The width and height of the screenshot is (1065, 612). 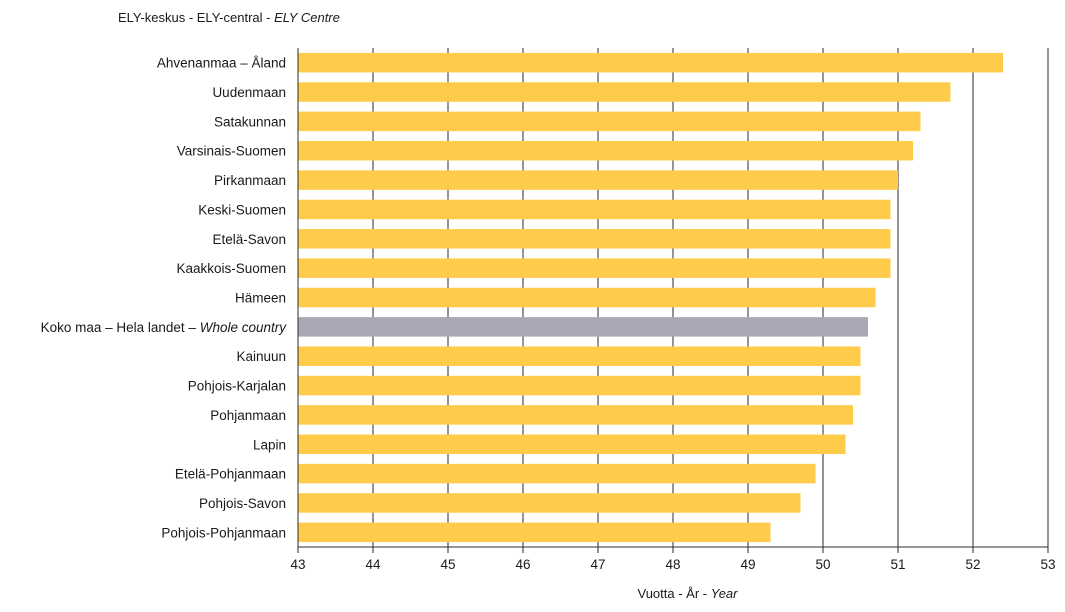 I want to click on category-label-text-0: Ahvenanmaa – Åland, so click(x=221, y=63).